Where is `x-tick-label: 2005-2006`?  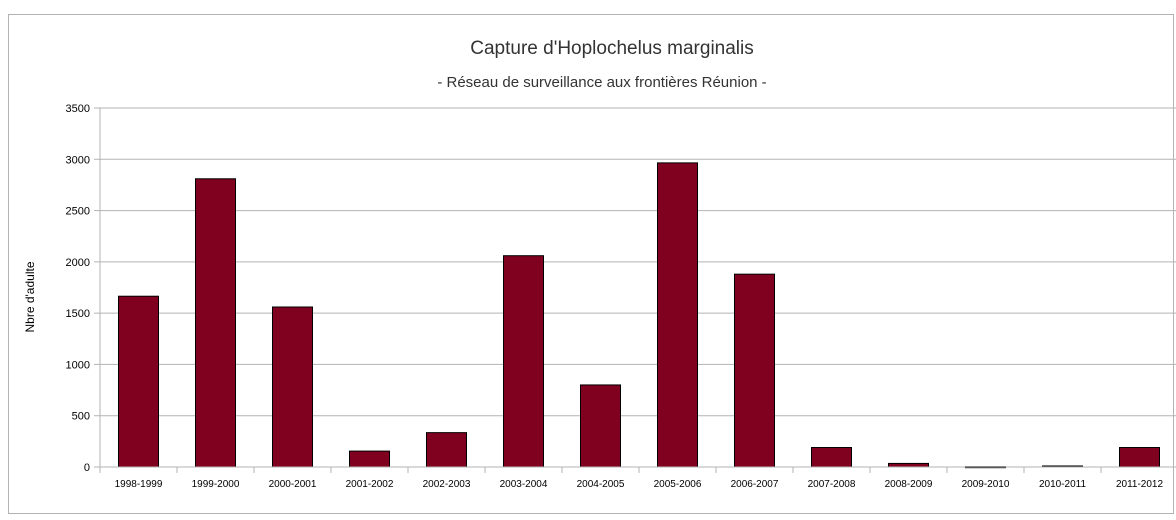 x-tick-label: 2005-2006 is located at coordinates (678, 484).